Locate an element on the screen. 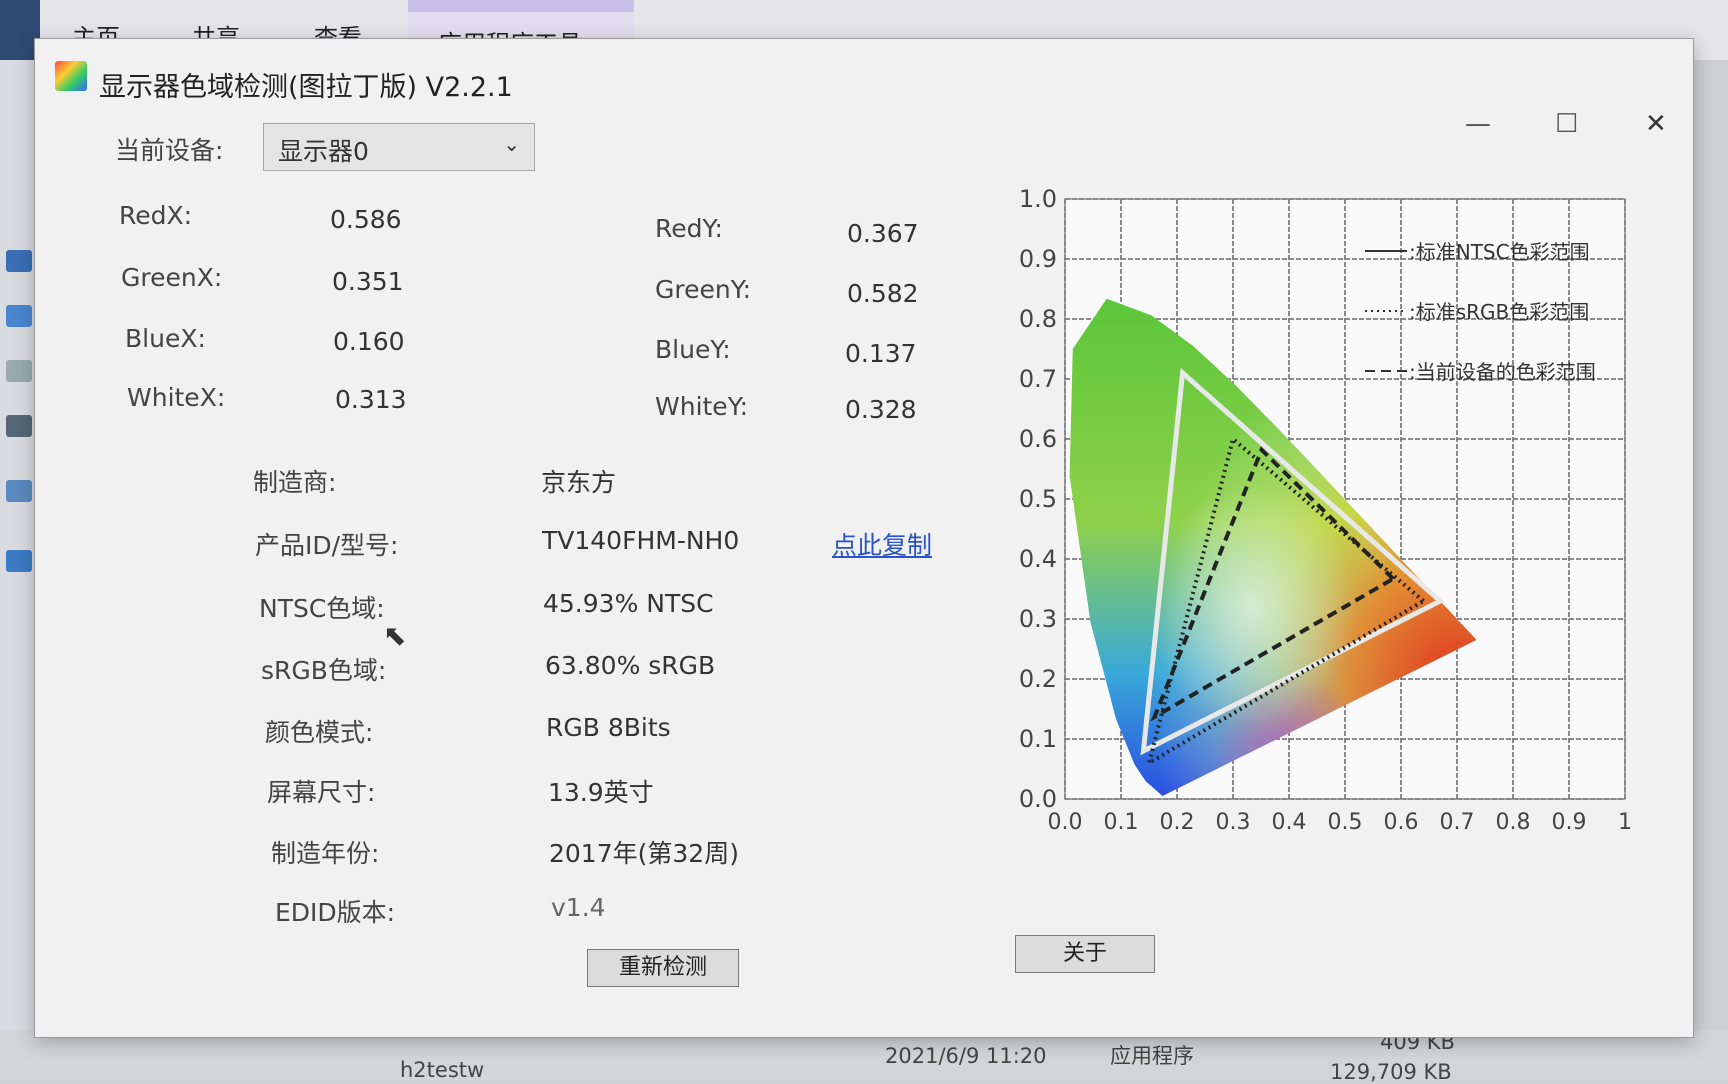 The height and width of the screenshot is (1084, 1728). green-y-label: GreenY: is located at coordinates (703, 289).